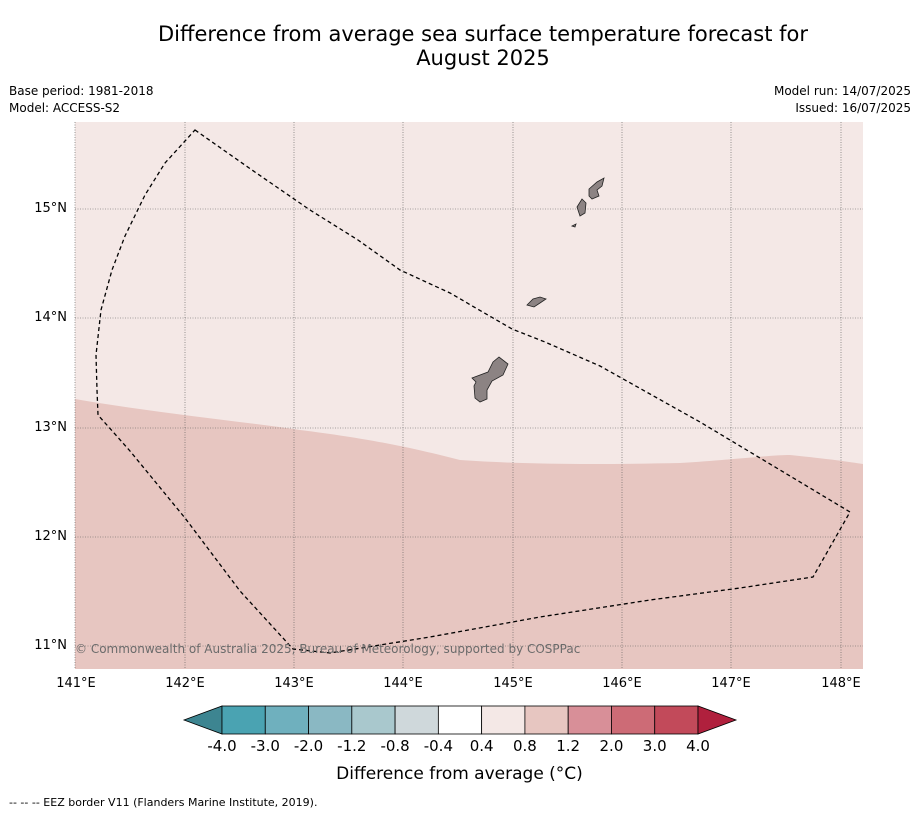  I want to click on island-guam, so click(490, 379).